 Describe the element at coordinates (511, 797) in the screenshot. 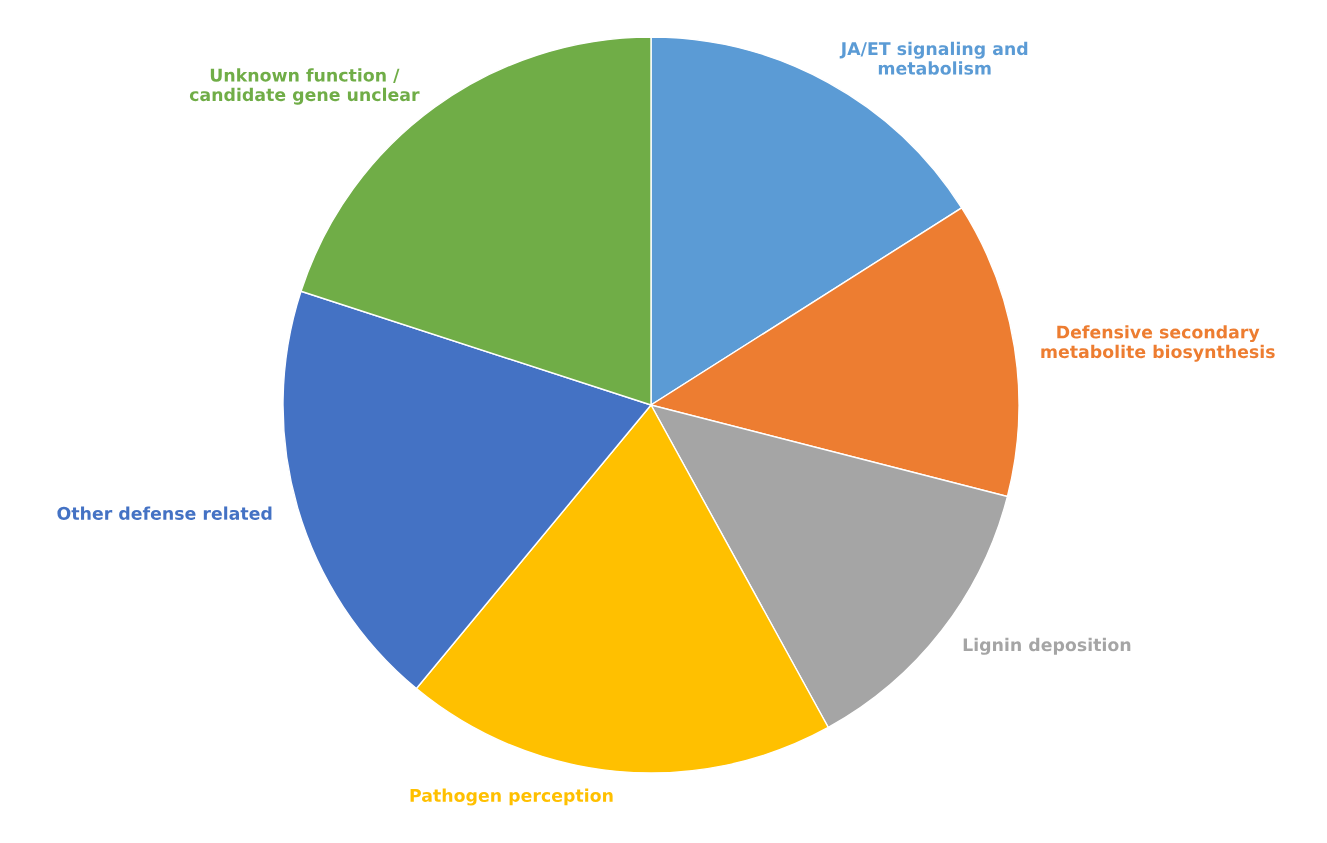

I see `slice-label: Pathogen perception` at that location.